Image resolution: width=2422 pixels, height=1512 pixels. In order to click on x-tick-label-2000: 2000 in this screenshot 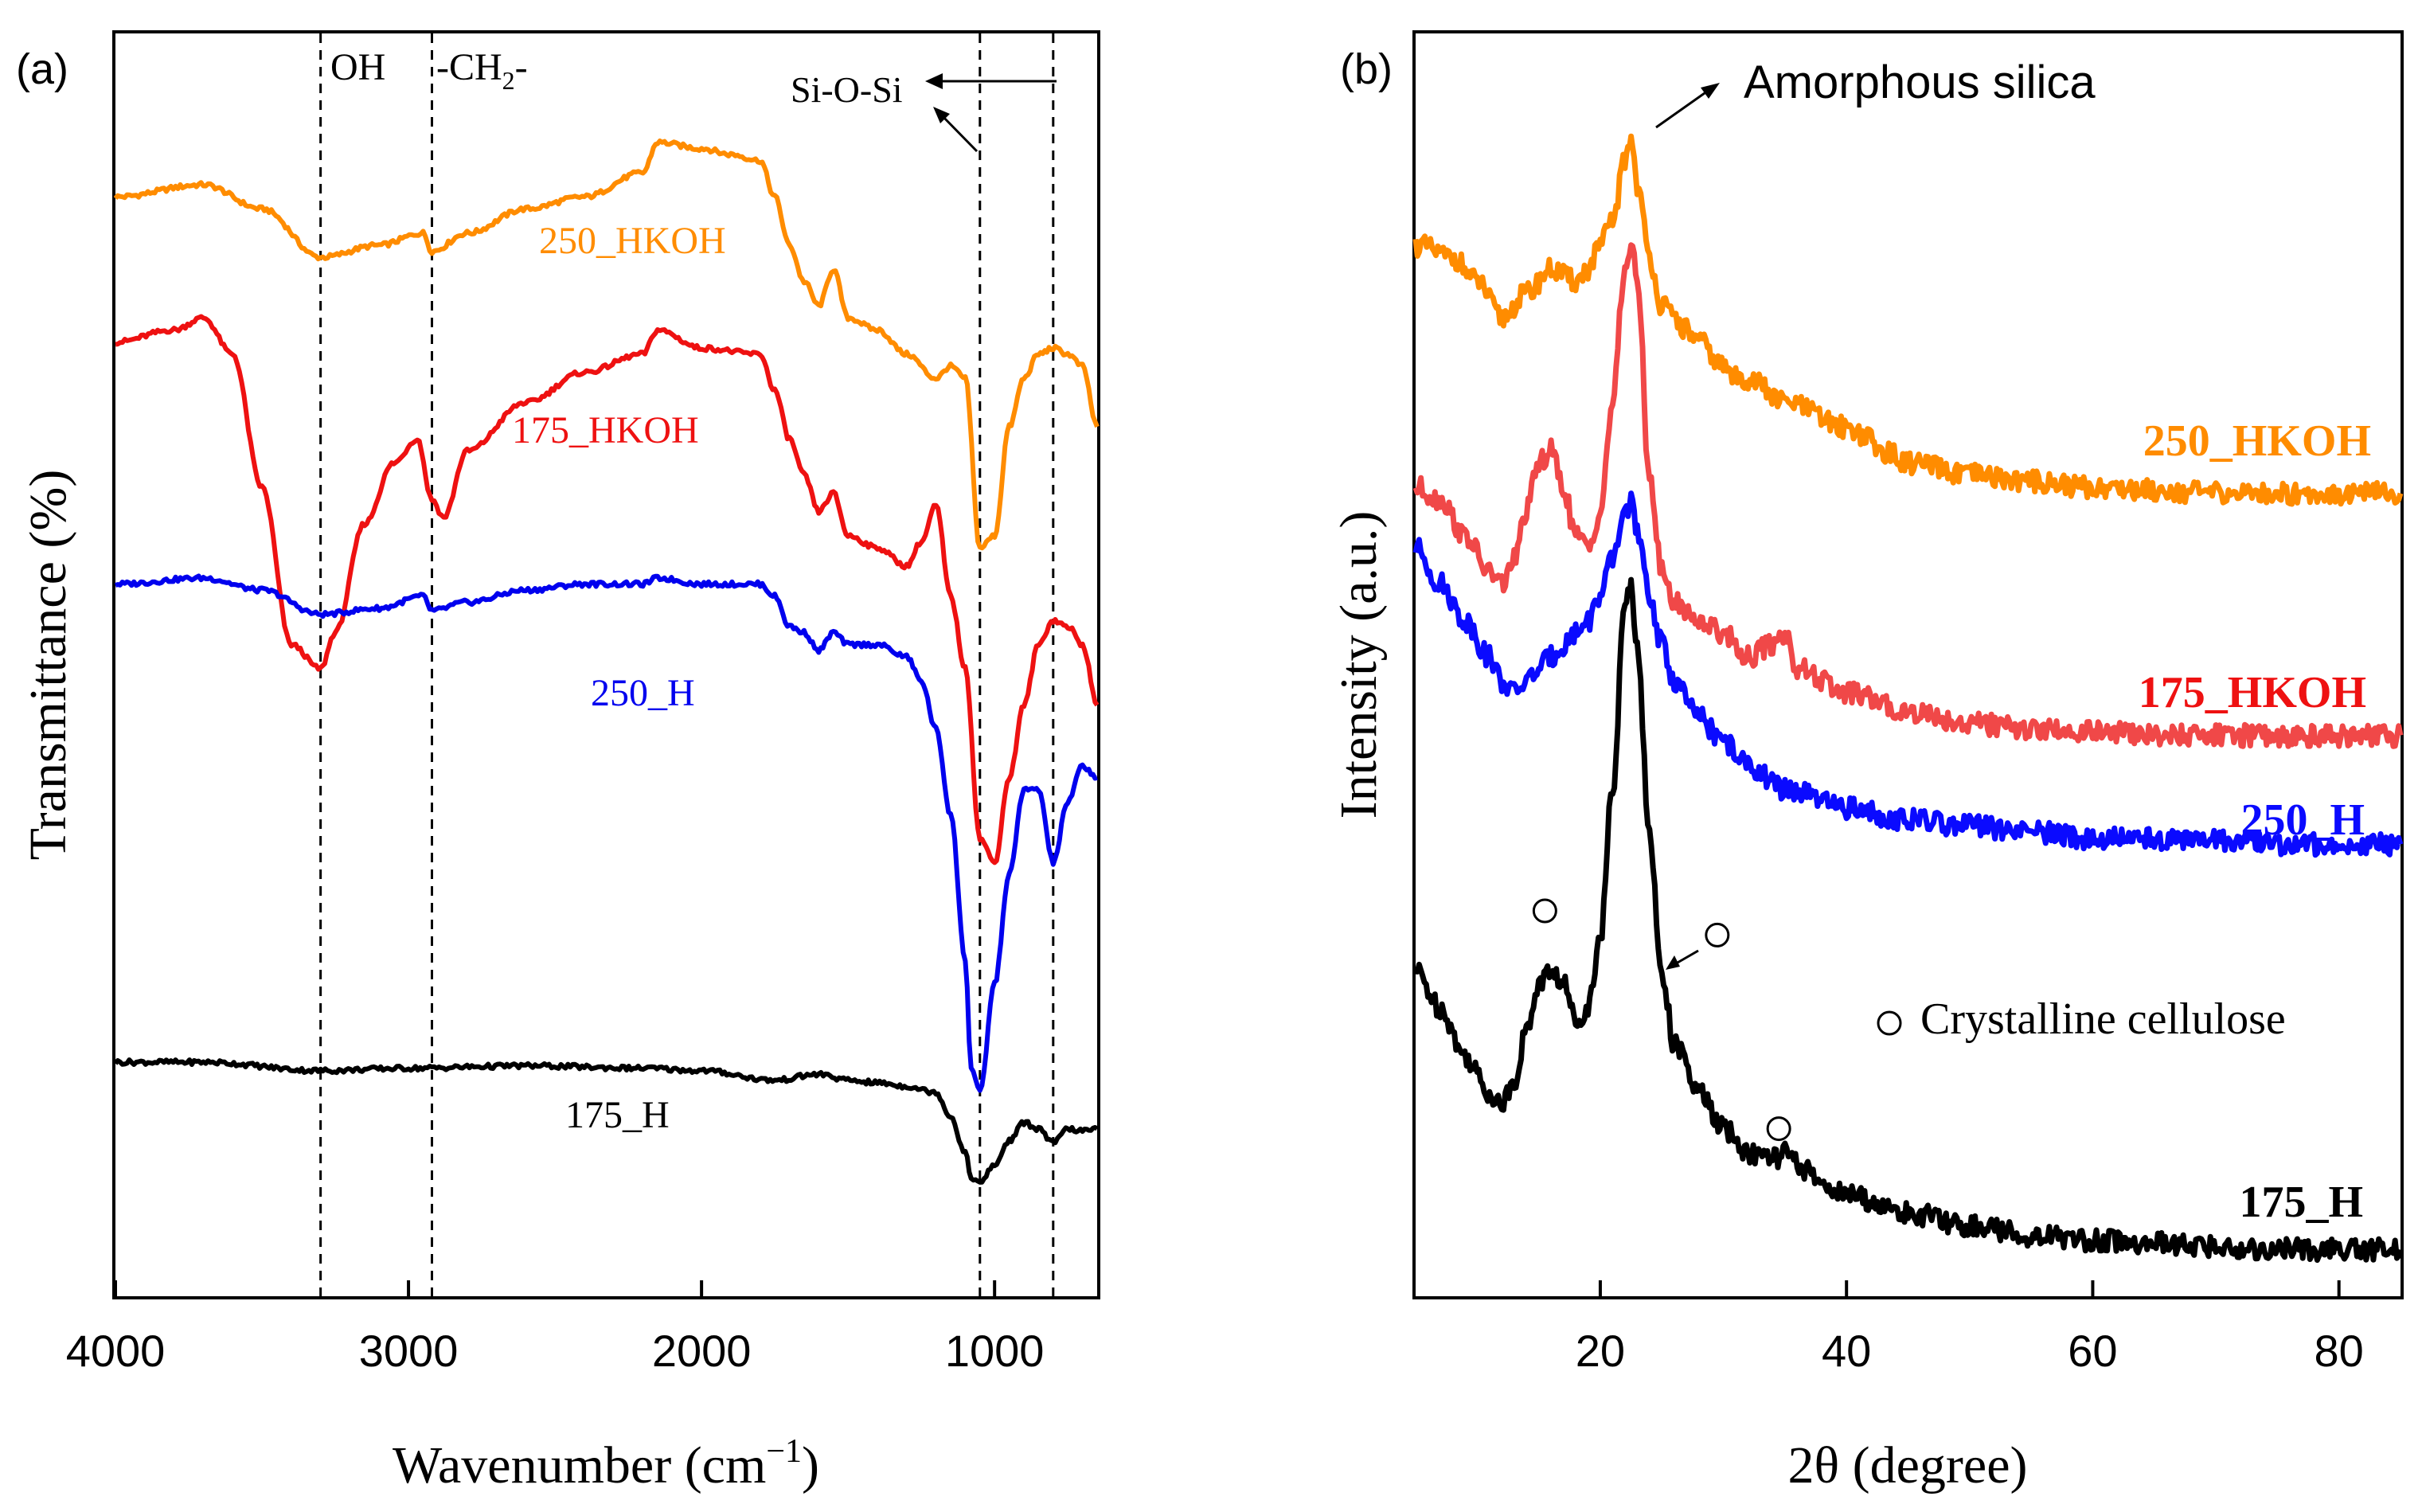, I will do `click(702, 1351)`.